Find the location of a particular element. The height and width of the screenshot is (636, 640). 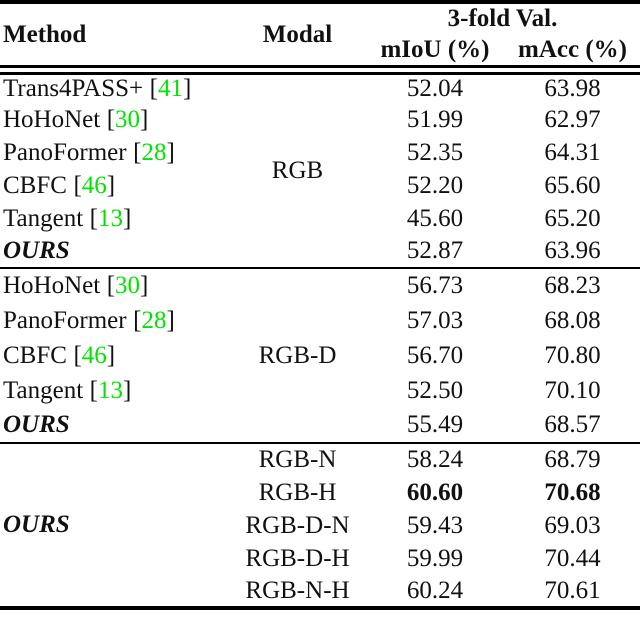

header-row-2: mIoU (%) mAcc (%) is located at coordinates (320, 54).